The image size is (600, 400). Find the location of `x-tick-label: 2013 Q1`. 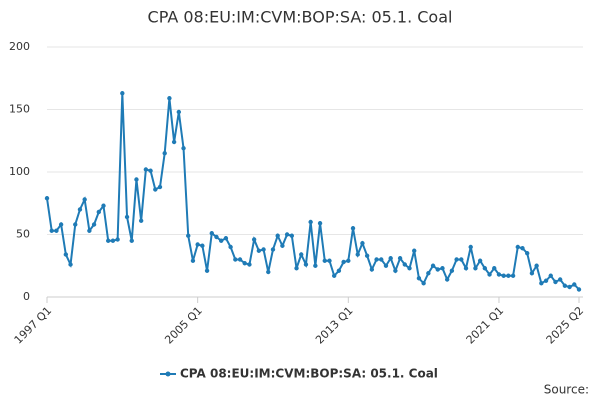

x-tick-label: 2013 Q1 is located at coordinates (334, 325).